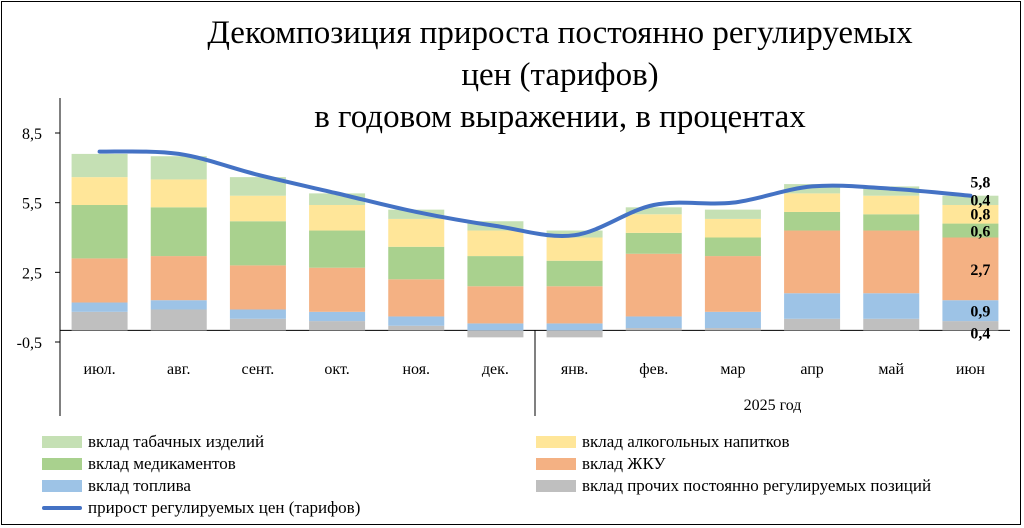 The image size is (1024, 528). What do you see at coordinates (556, 464) in the screenshot?
I see `legend-swatch-utilities` at bounding box center [556, 464].